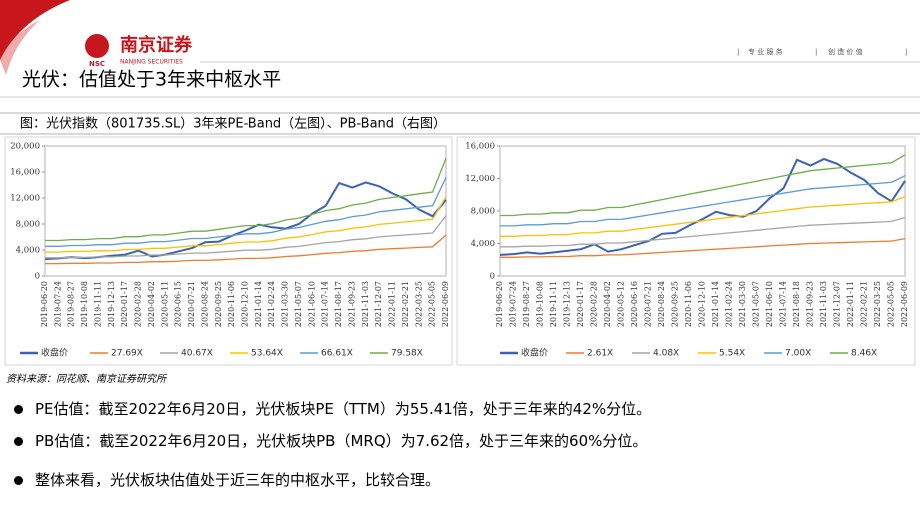 This screenshot has height=518, width=920. Describe the element at coordinates (151, 62) in the screenshot. I see `brand-en: NANJING SECURITIES` at that location.